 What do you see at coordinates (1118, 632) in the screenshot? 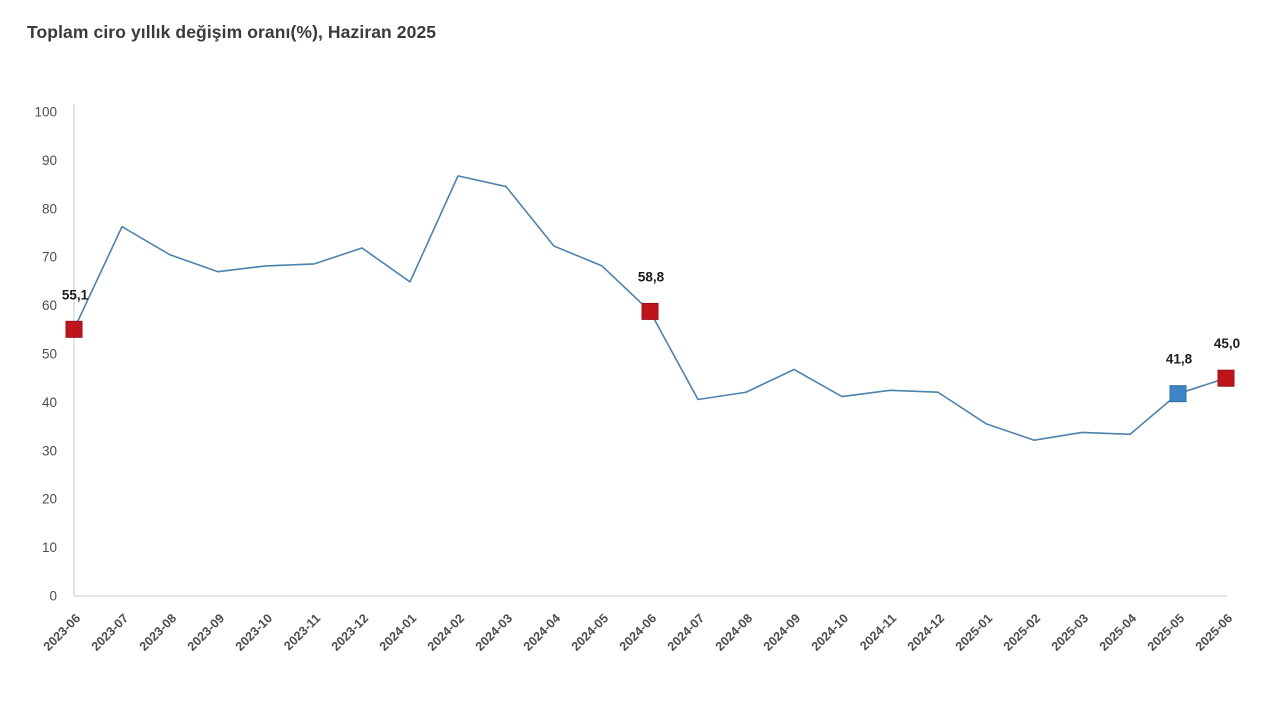
I see `x-tick-label: 2025-04` at bounding box center [1118, 632].